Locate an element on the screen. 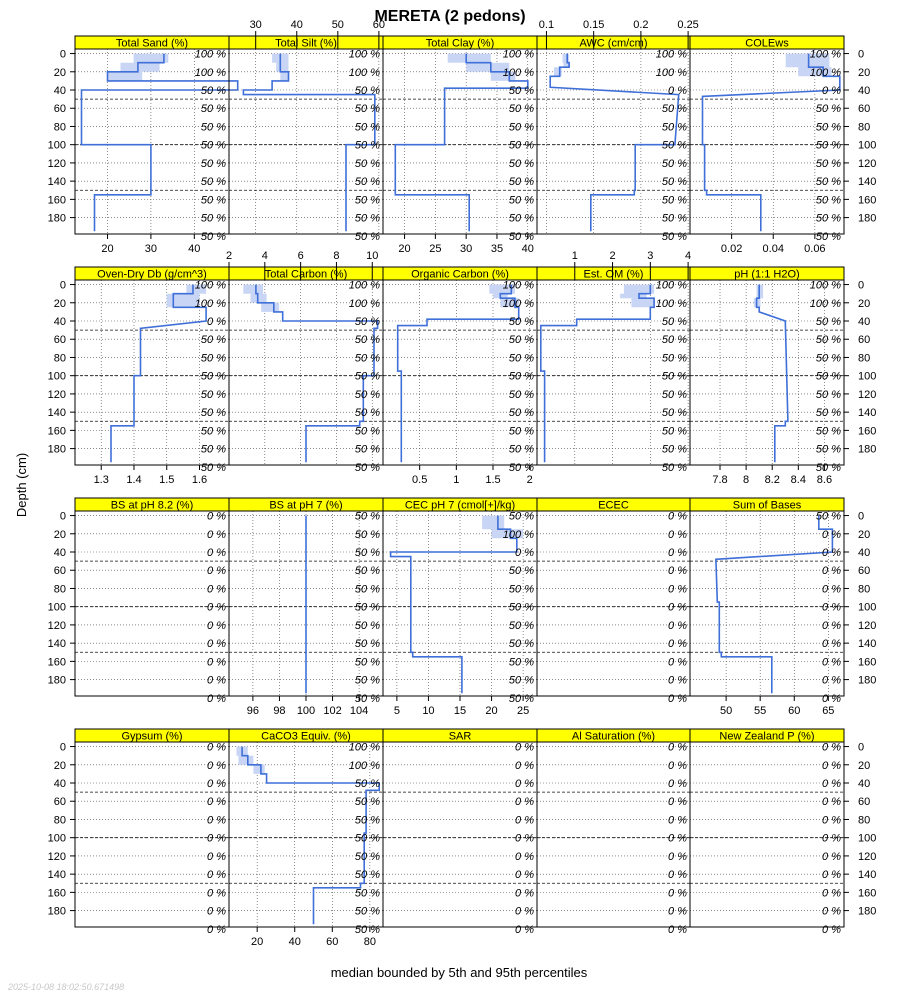  percentile-band is located at coordinates (250, 760).